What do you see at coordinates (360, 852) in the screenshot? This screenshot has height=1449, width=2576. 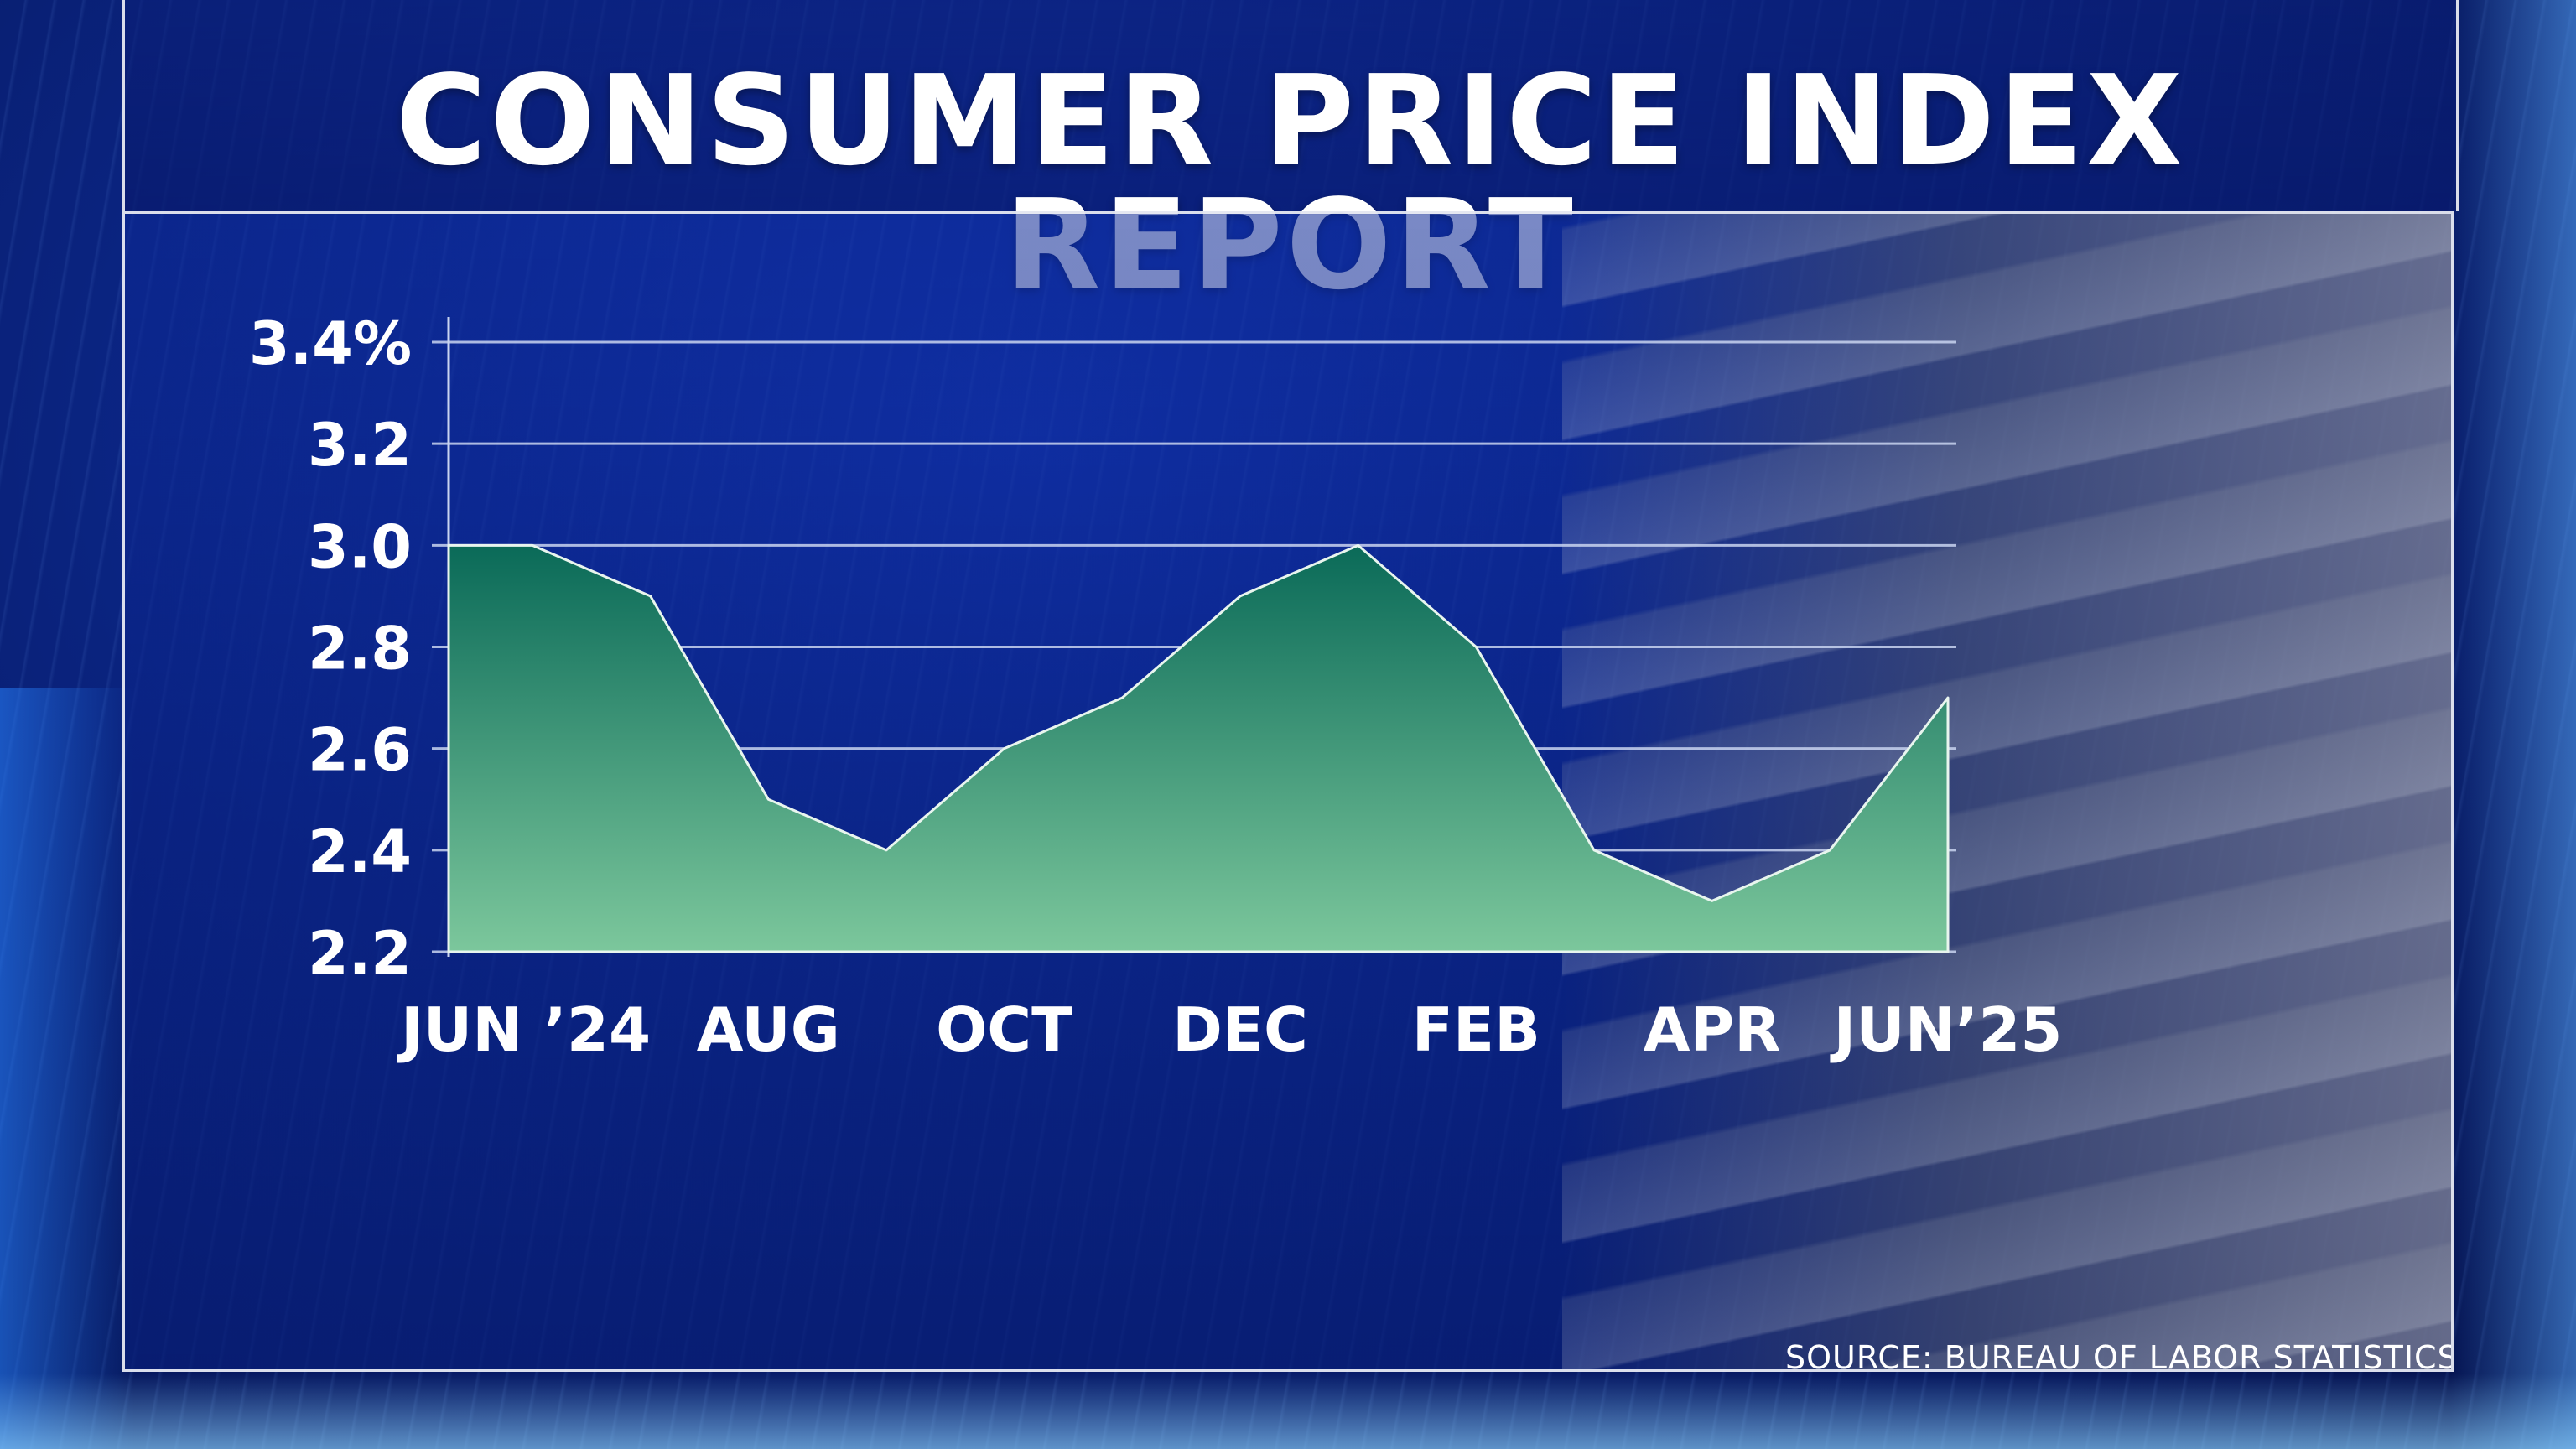 I see `y-tick-label: 2.4` at bounding box center [360, 852].